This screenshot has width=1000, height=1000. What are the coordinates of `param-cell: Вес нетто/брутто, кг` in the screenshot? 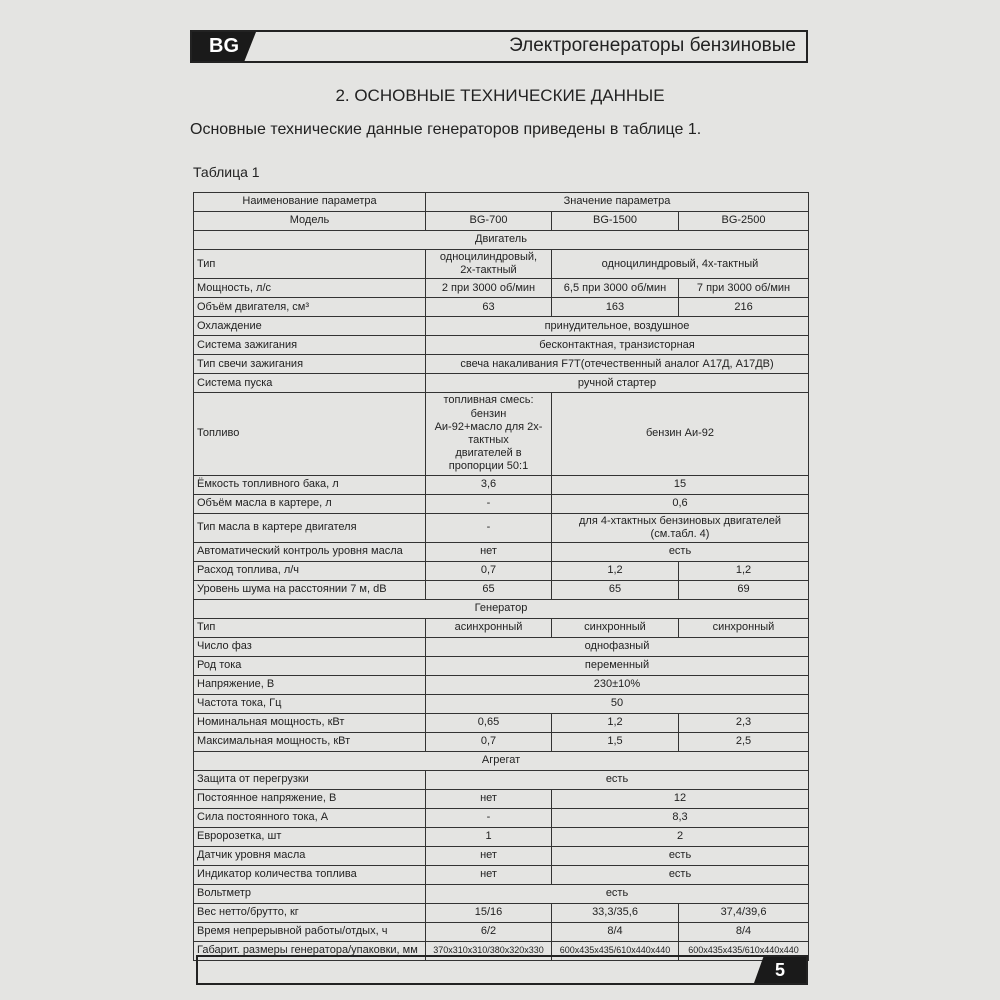 It's located at (309, 912).